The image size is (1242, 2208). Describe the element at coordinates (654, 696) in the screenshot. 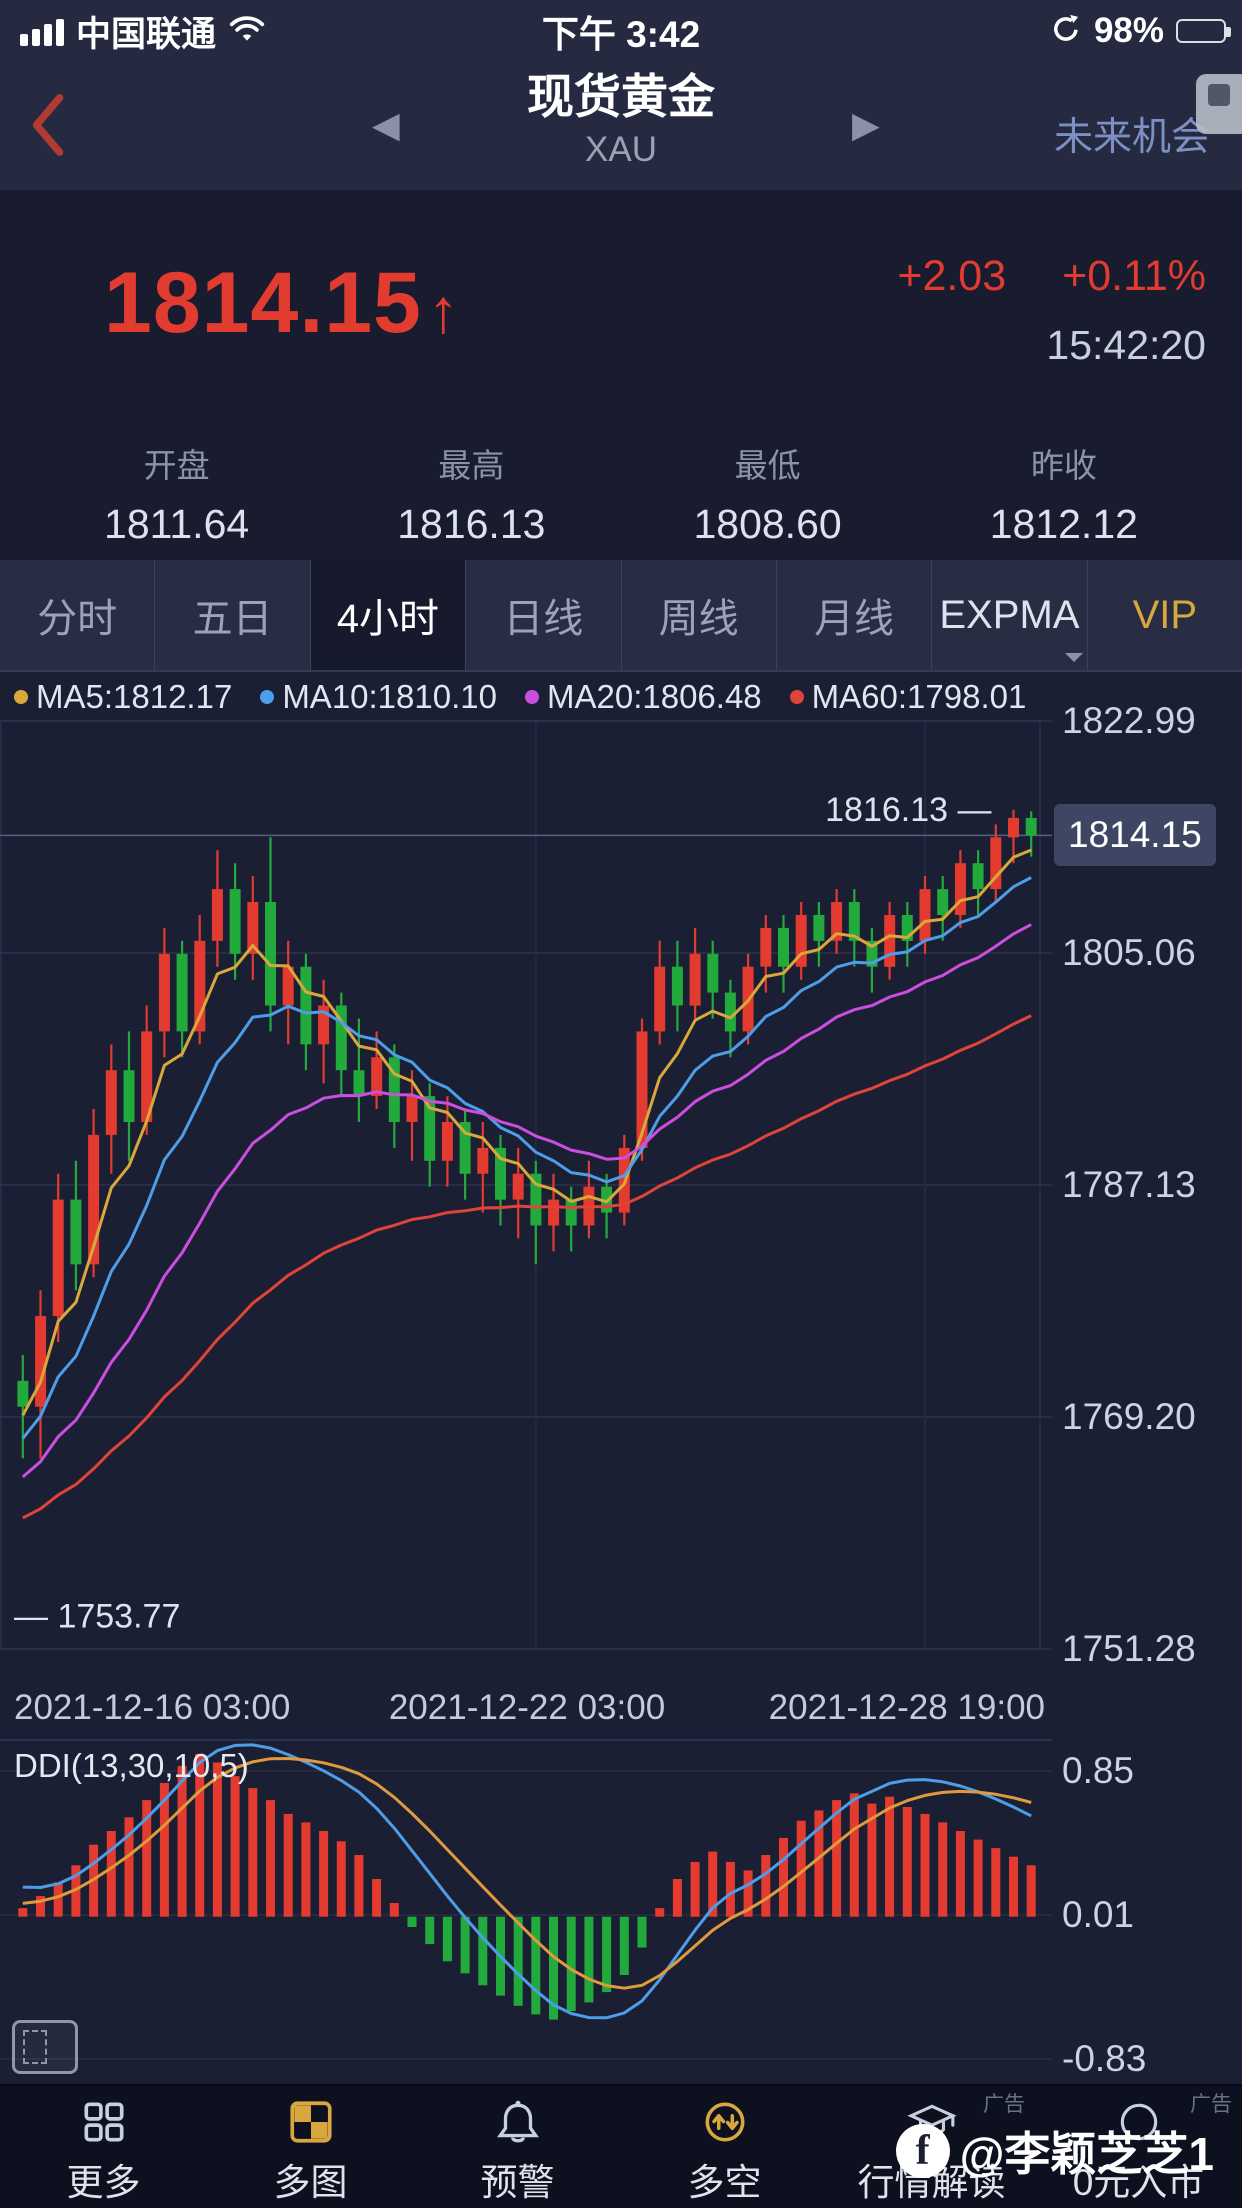

I see `ma20-label: MA20:1806.48` at that location.